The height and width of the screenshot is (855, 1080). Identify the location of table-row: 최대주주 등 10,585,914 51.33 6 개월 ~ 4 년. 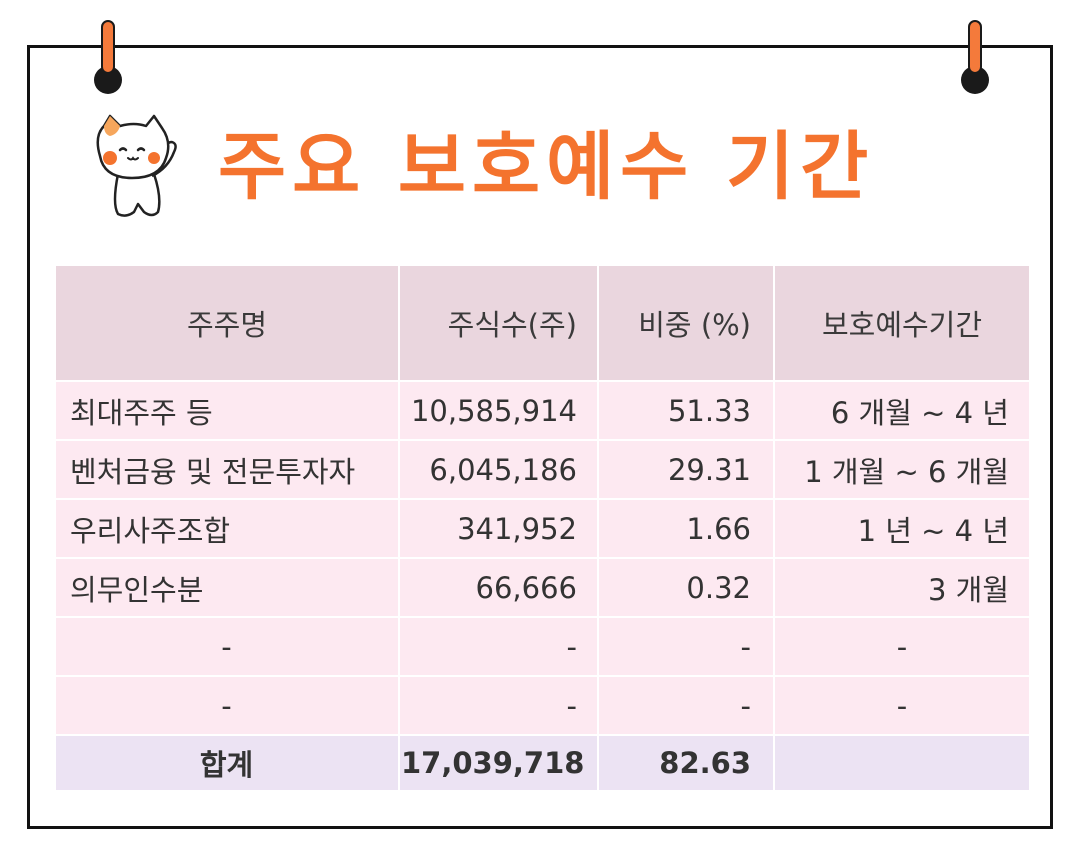
(543, 411).